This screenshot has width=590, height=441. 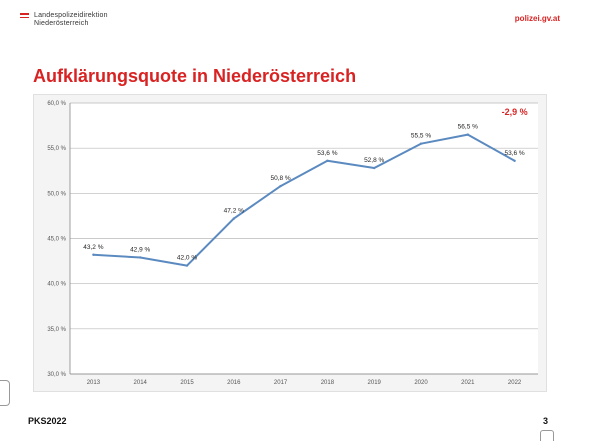 I want to click on x-tick-label: 2021, so click(x=468, y=383).